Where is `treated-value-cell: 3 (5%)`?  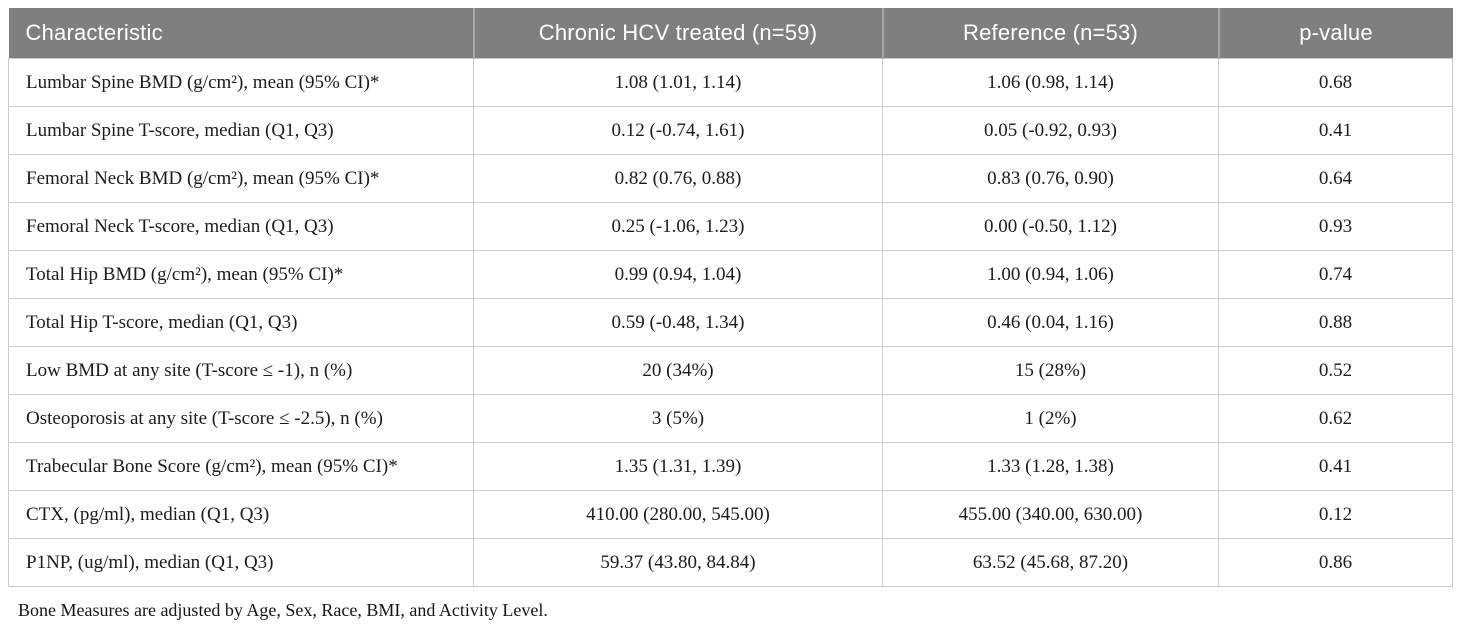 treated-value-cell: 3 (5%) is located at coordinates (678, 418).